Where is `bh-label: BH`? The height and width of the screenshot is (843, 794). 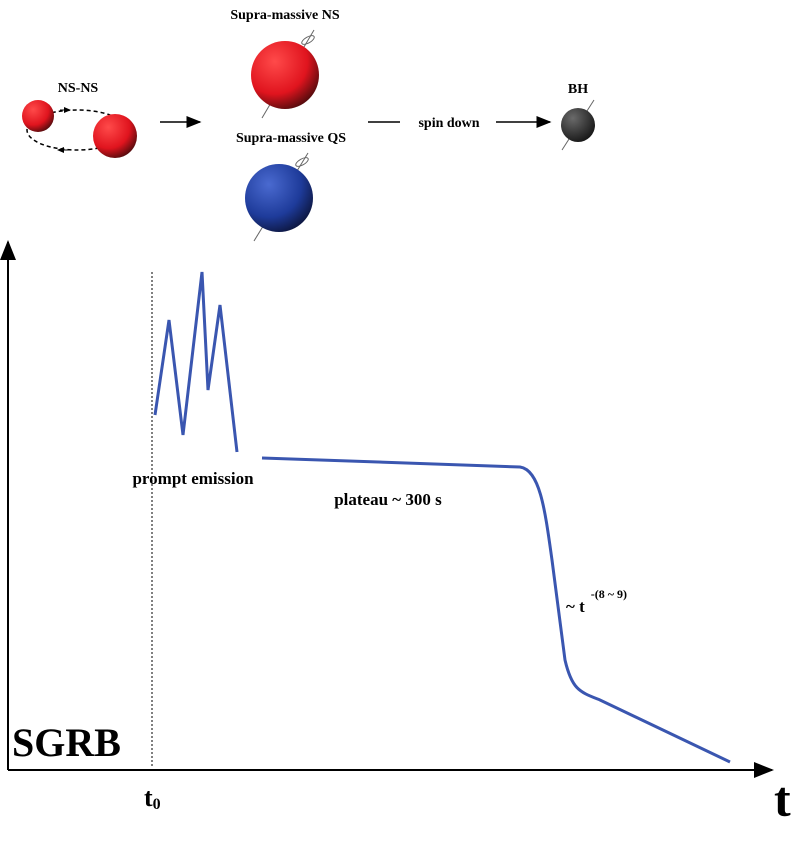
bh-label: BH is located at coordinates (578, 89).